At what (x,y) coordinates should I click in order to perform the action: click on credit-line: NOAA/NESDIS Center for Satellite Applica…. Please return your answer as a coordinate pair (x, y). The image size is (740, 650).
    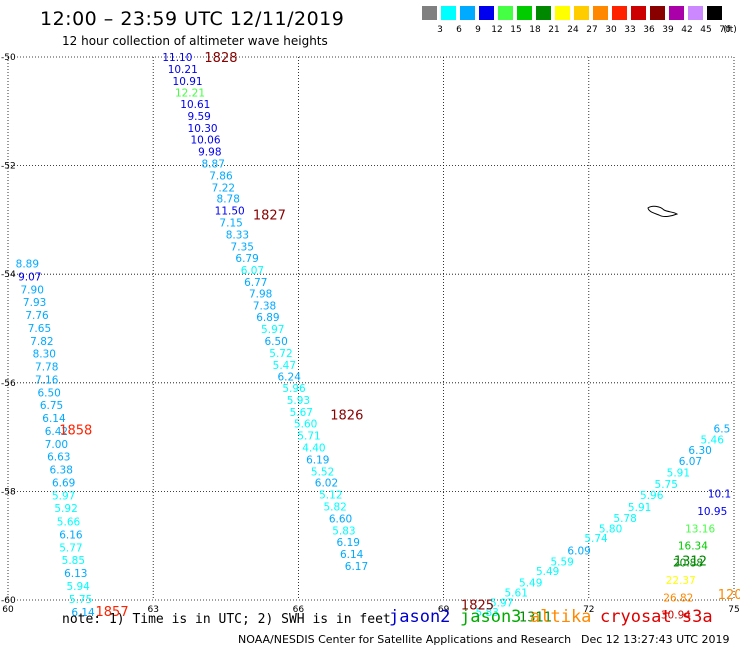
    Looking at the image, I should click on (405, 639).